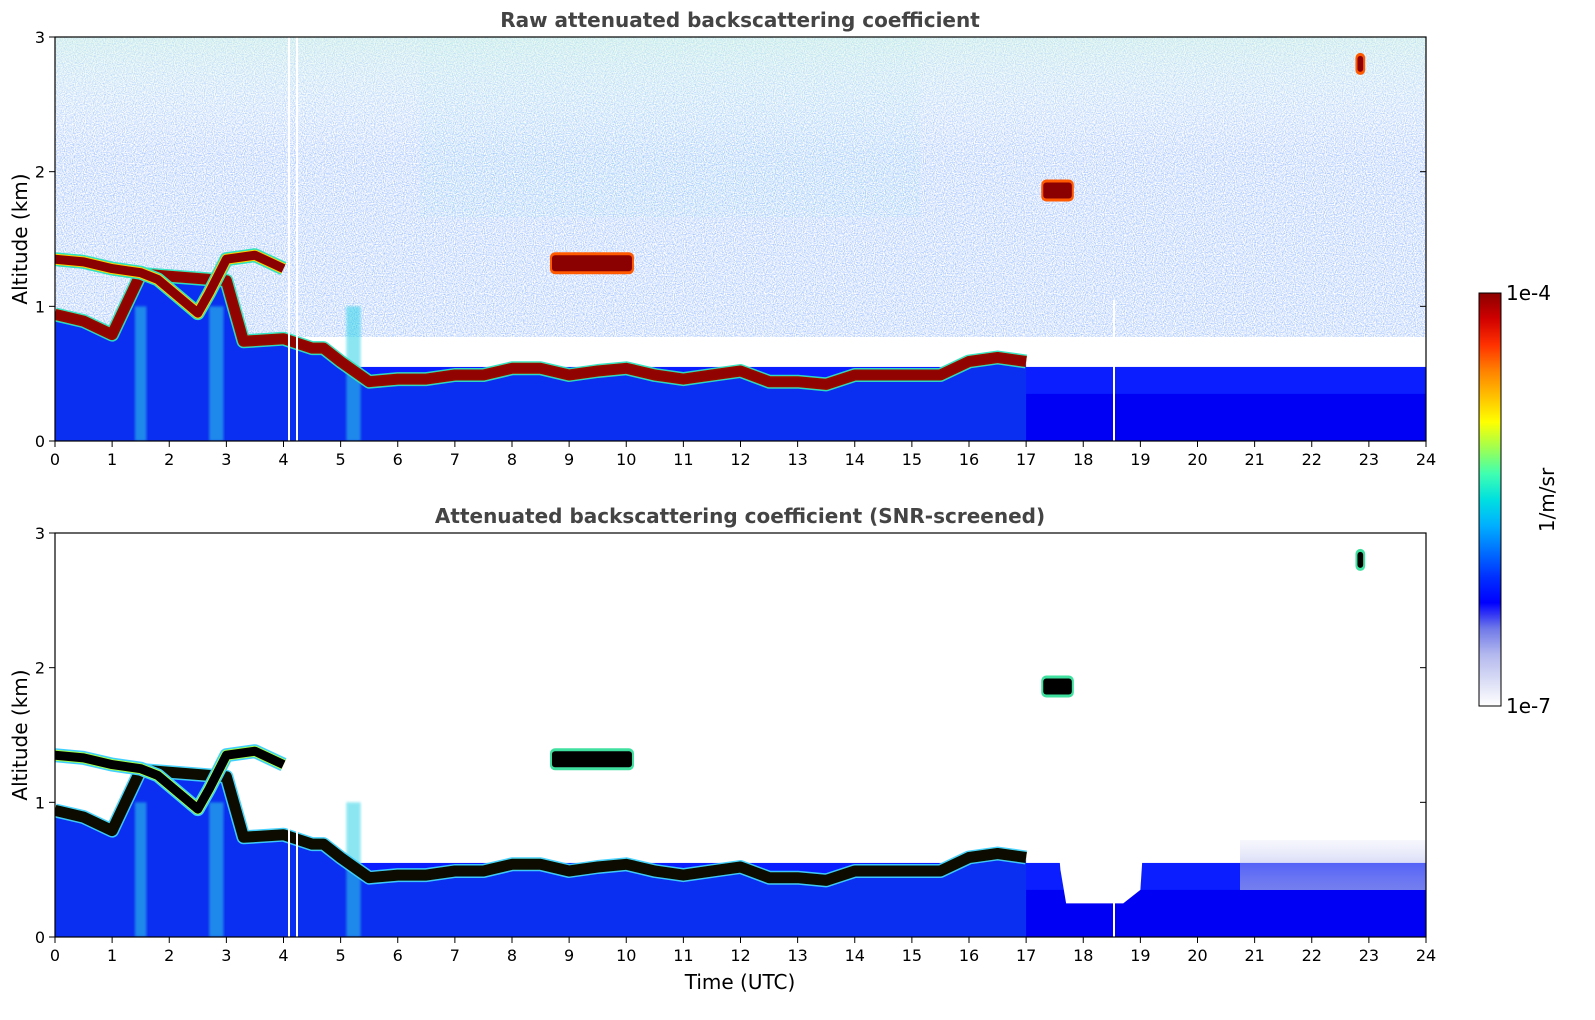 This screenshot has width=1595, height=1020. Describe the element at coordinates (957, 659) in the screenshot. I see `elevated-layers-screened` at that location.